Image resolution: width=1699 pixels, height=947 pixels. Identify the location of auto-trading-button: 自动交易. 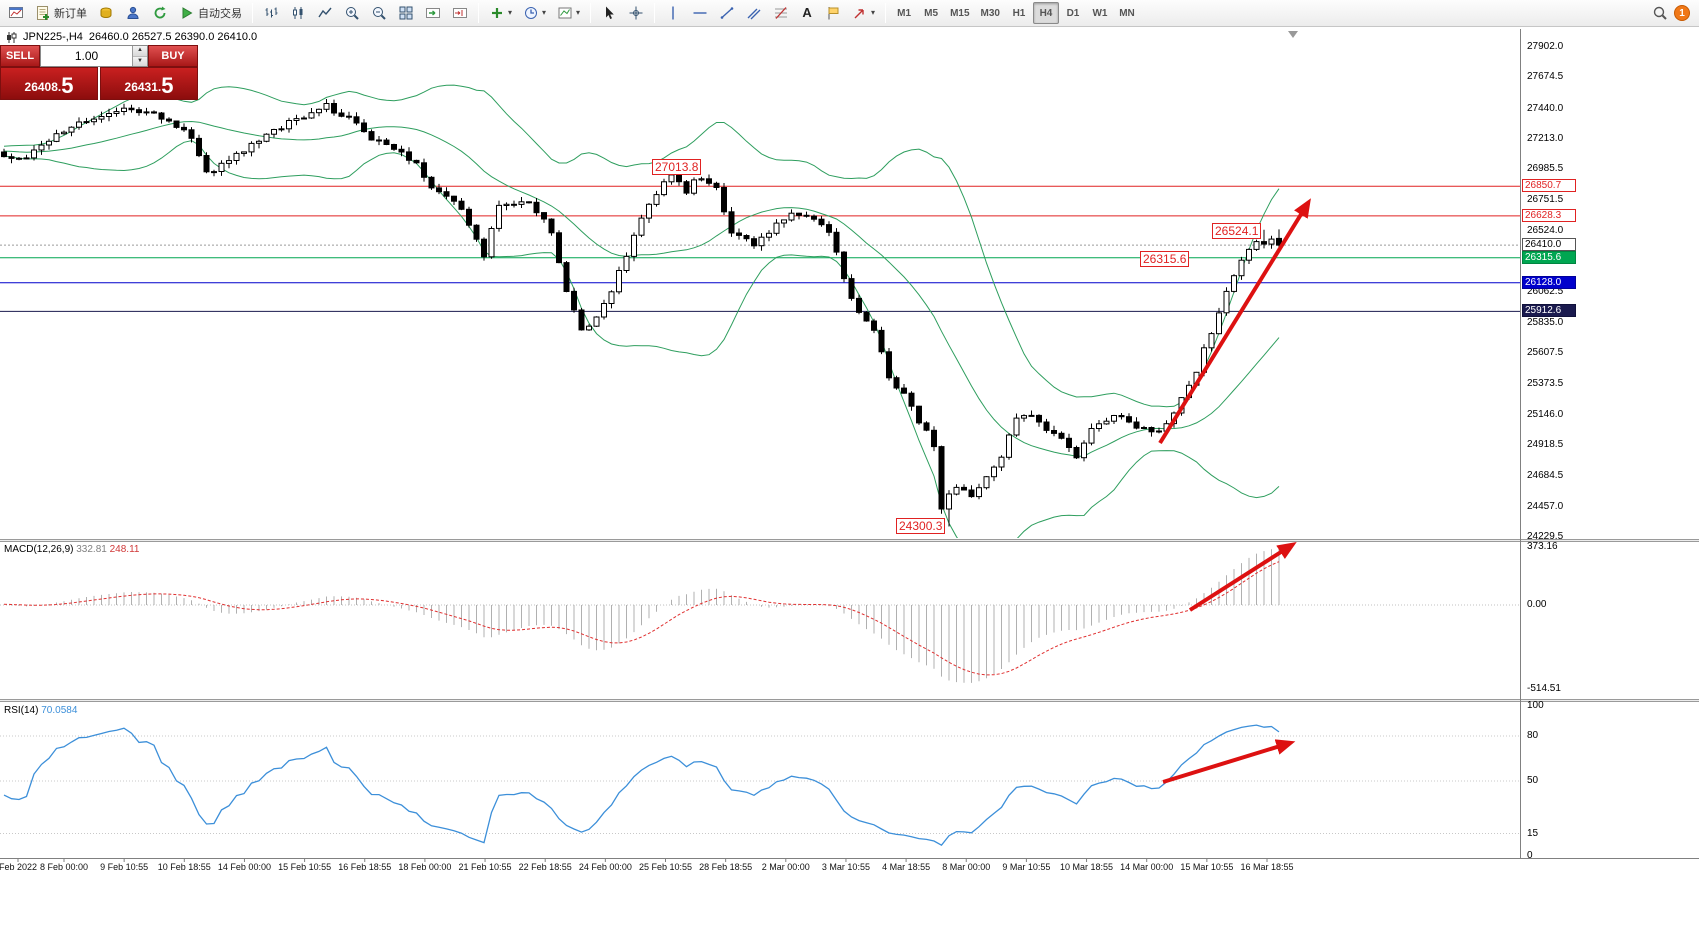
(210, 13).